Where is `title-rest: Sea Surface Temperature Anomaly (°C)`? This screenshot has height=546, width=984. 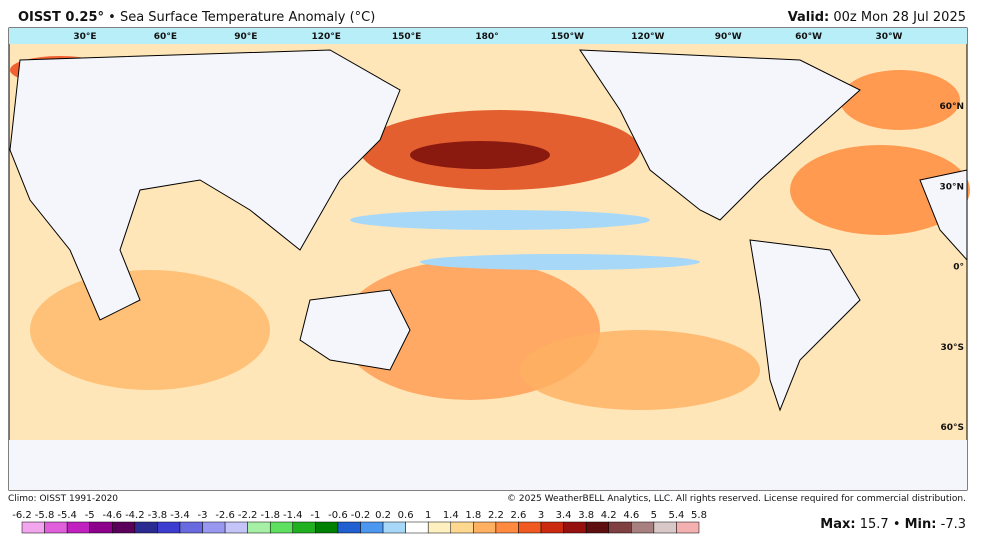 title-rest: Sea Surface Temperature Anomaly (°C) is located at coordinates (247, 17).